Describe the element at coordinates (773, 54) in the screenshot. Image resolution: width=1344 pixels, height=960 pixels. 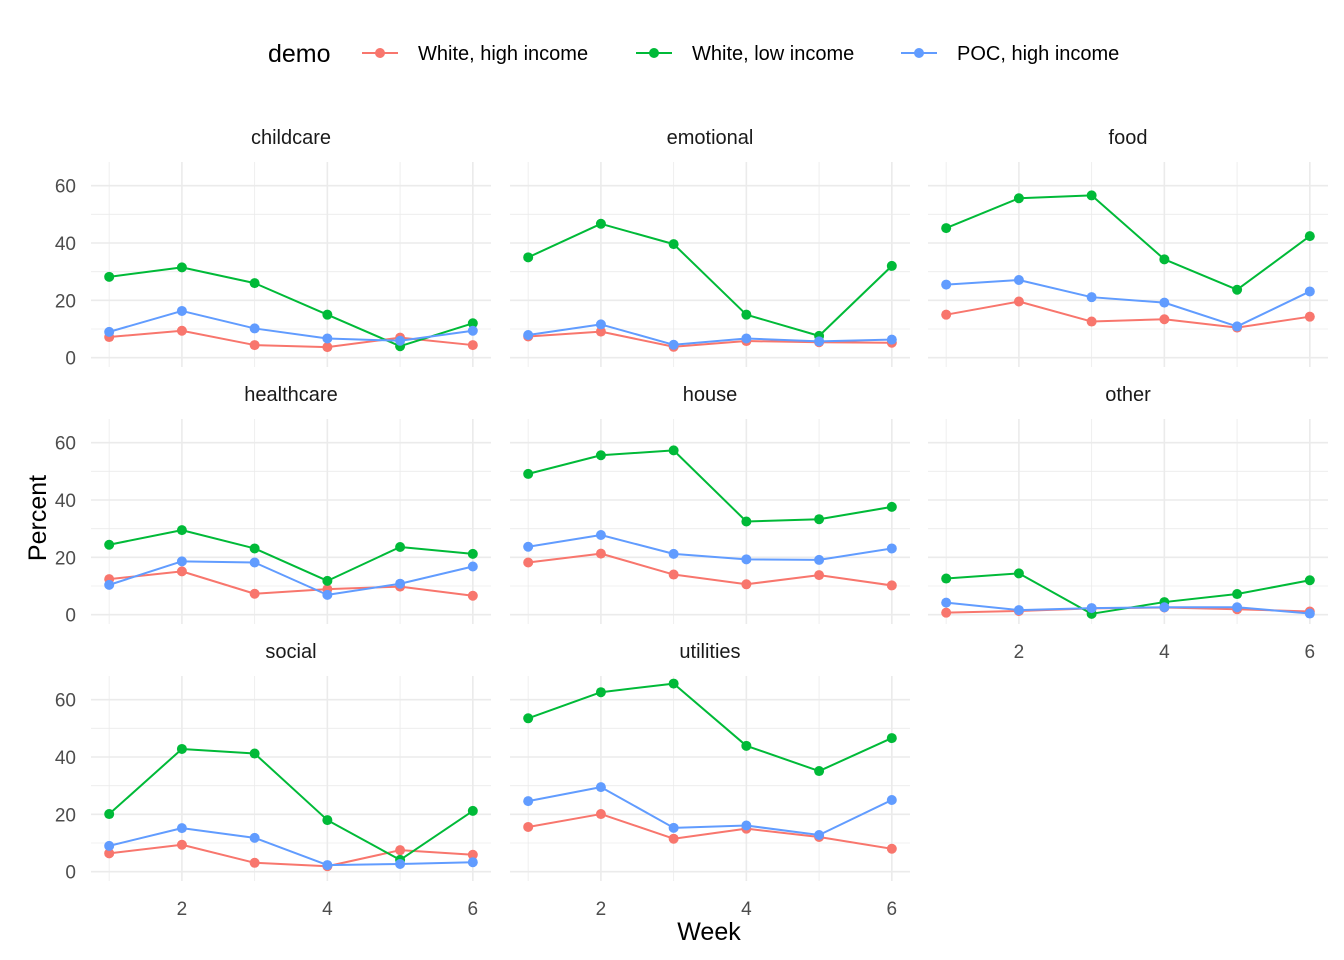
I see `legend-label: White, low income` at that location.